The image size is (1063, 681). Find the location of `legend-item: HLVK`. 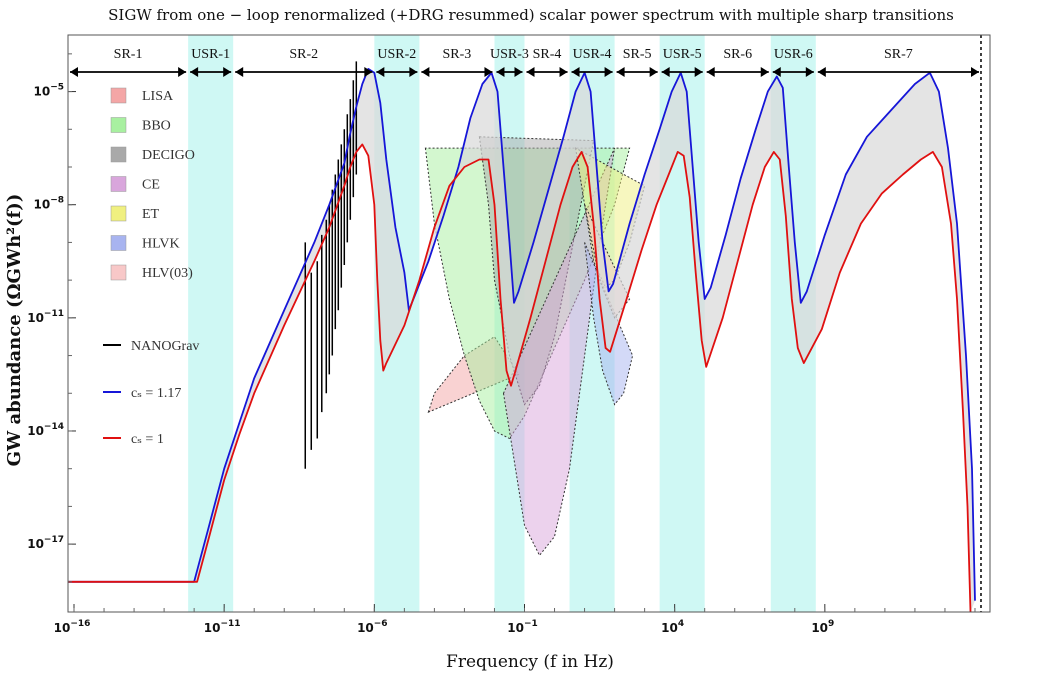

legend-item: HLVK is located at coordinates (145, 243).